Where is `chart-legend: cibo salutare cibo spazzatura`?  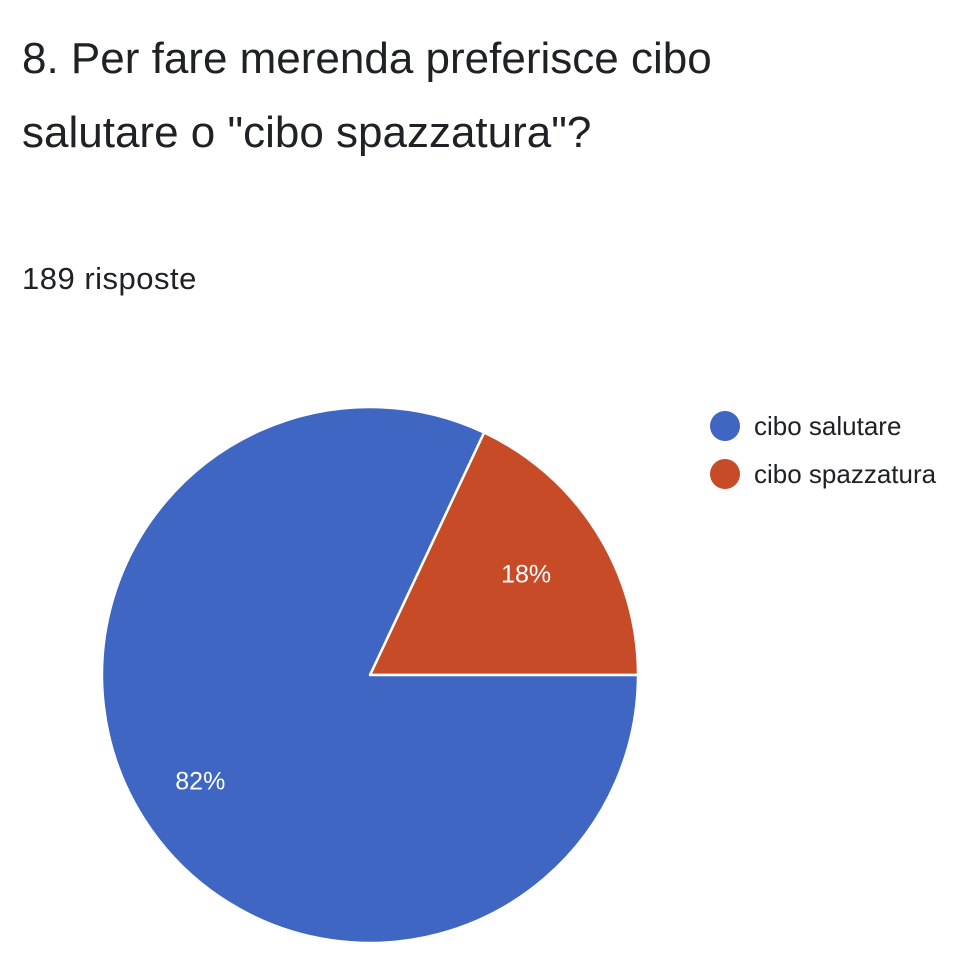 chart-legend: cibo salutare cibo spazzatura is located at coordinates (823, 450).